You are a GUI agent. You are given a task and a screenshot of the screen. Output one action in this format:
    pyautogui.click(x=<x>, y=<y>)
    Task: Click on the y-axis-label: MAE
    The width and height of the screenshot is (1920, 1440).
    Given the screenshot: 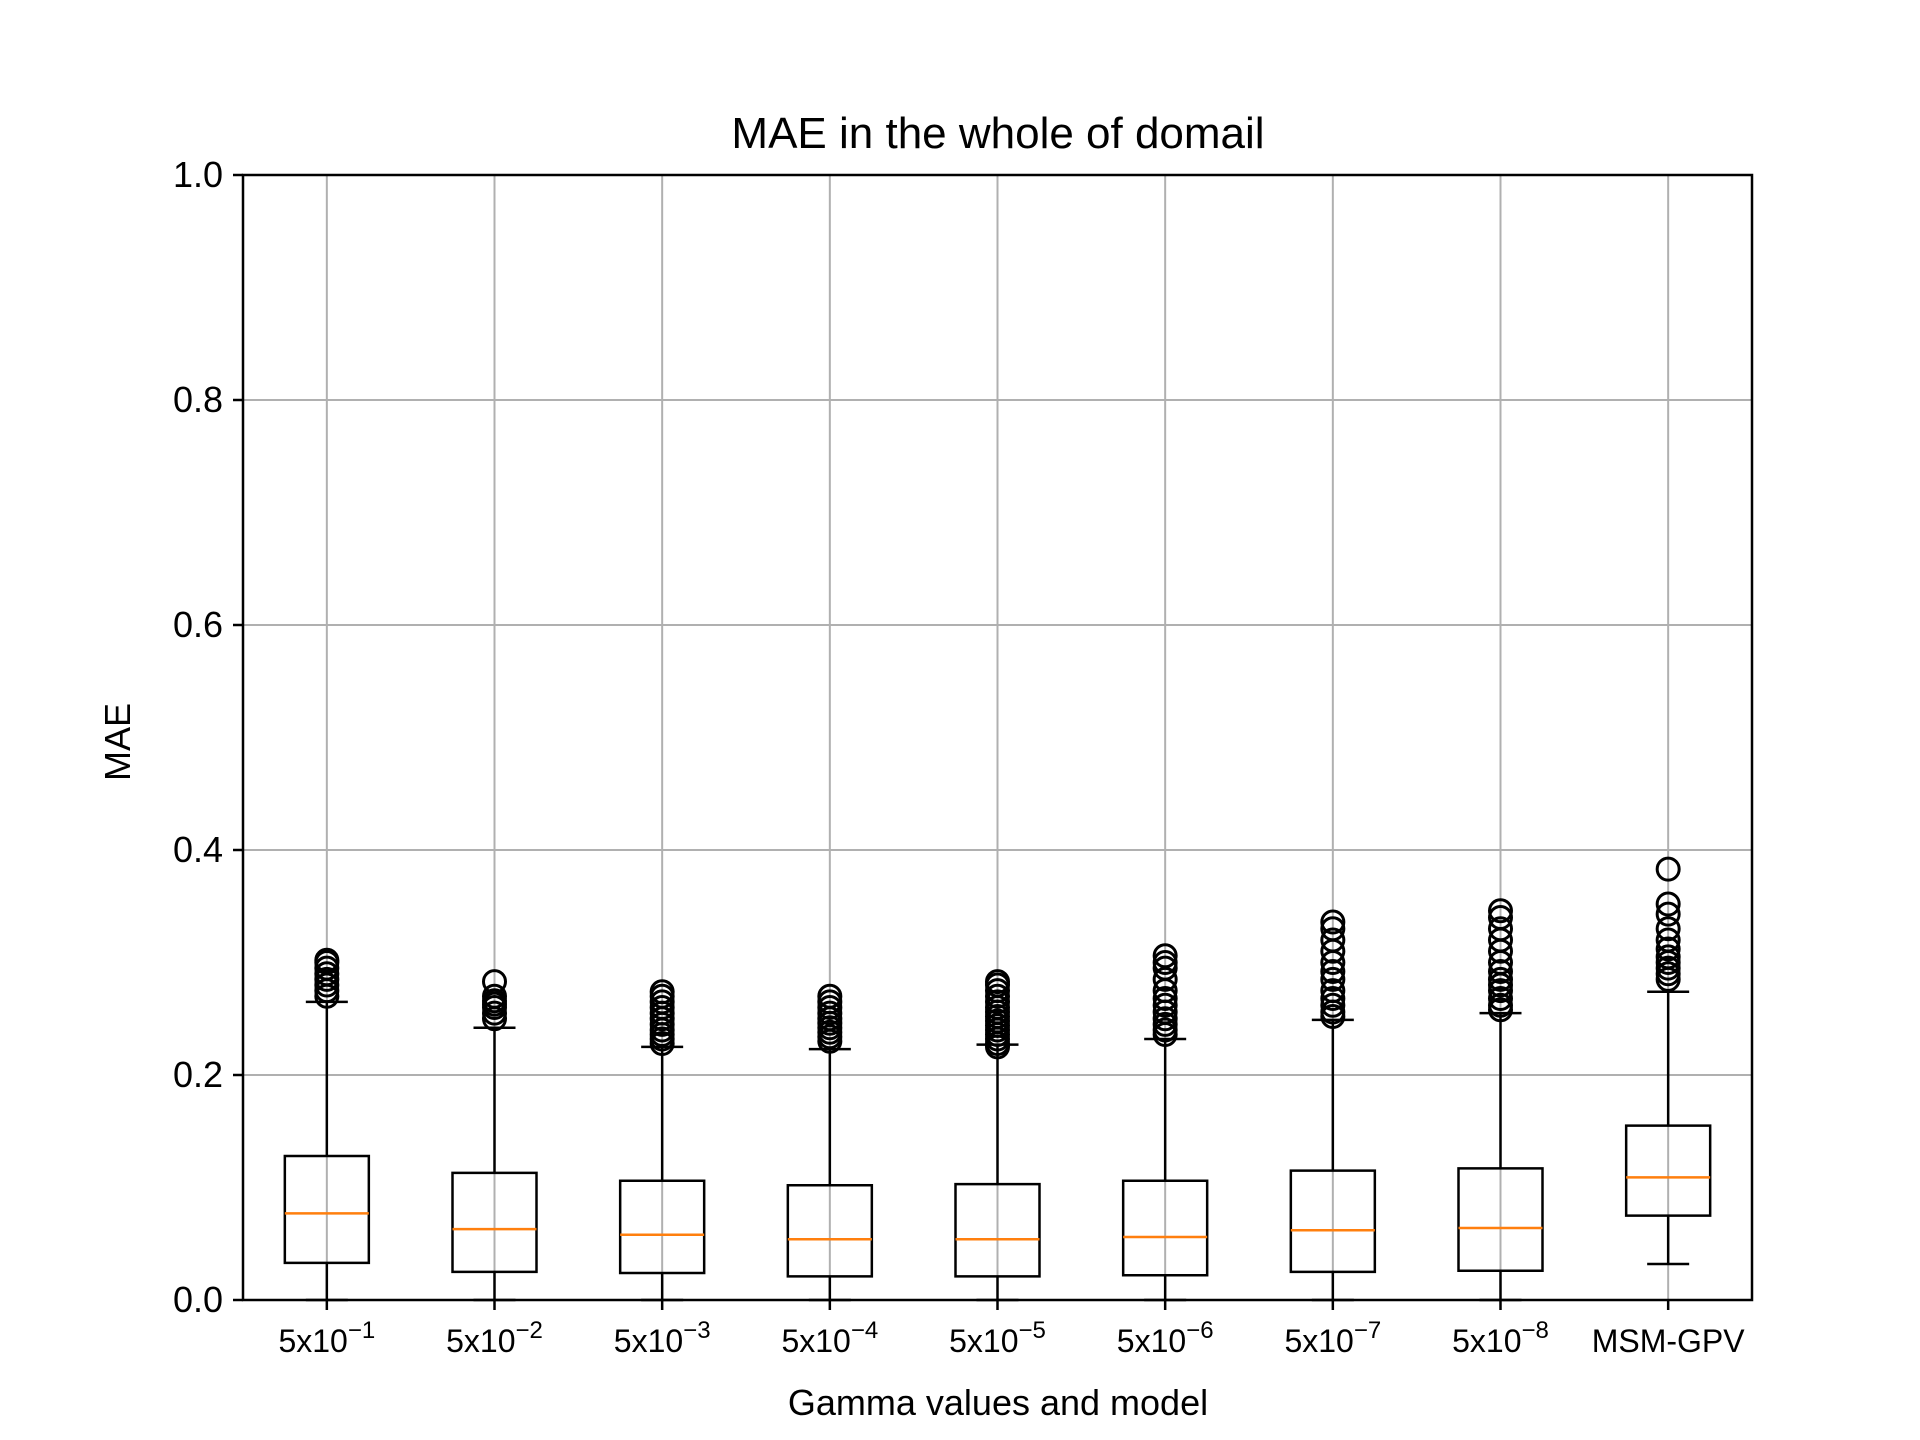 What is the action you would take?
    pyautogui.click(x=117, y=742)
    